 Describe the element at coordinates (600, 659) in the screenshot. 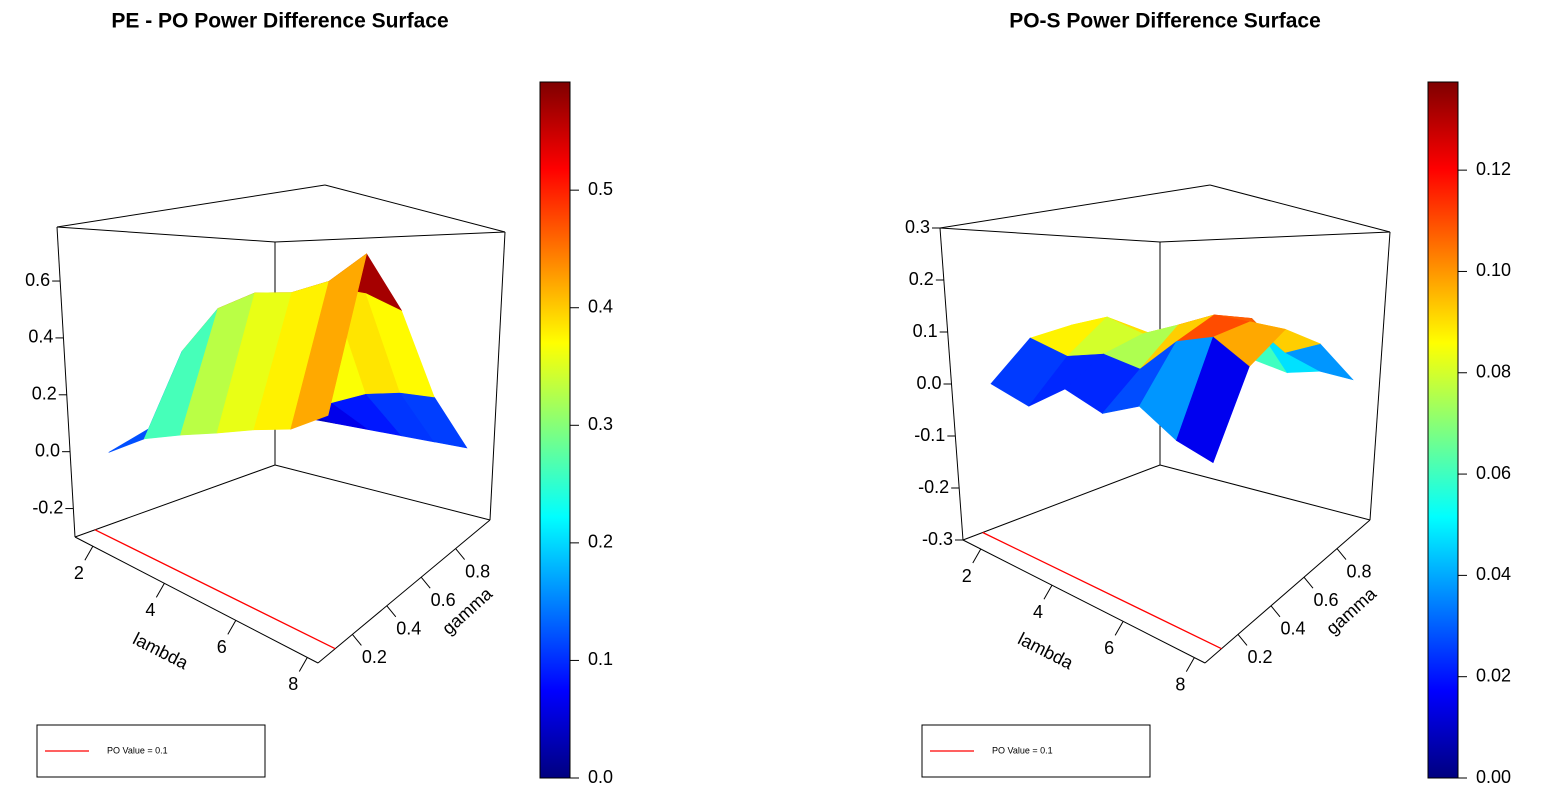

I see `colorbar-tick-label: 0.1` at that location.